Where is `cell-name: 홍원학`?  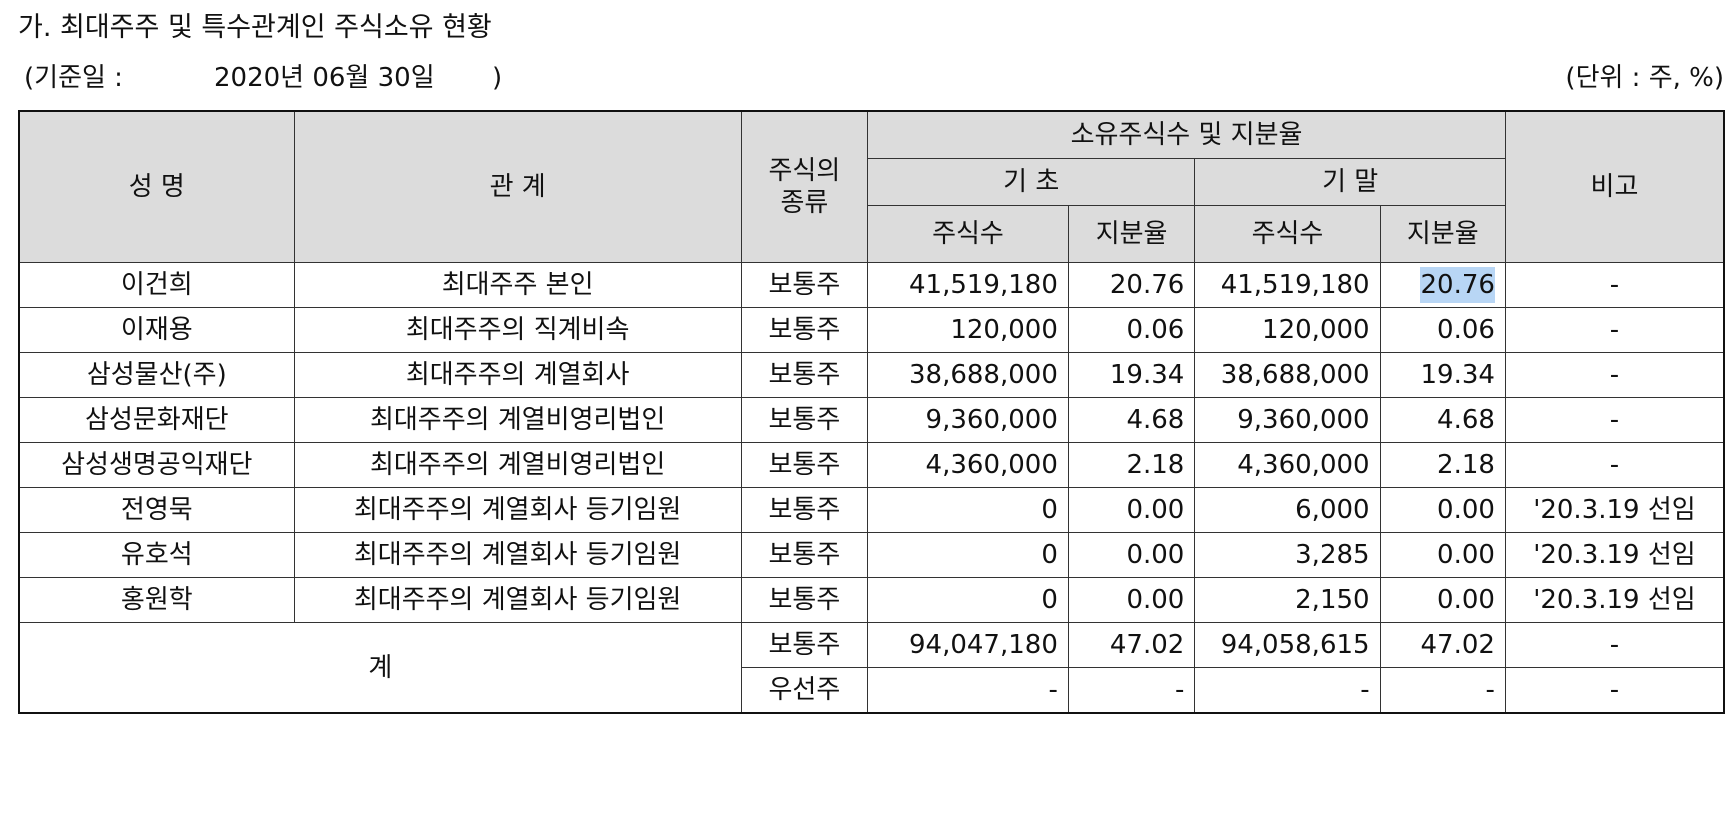 cell-name: 홍원학 is located at coordinates (156, 600).